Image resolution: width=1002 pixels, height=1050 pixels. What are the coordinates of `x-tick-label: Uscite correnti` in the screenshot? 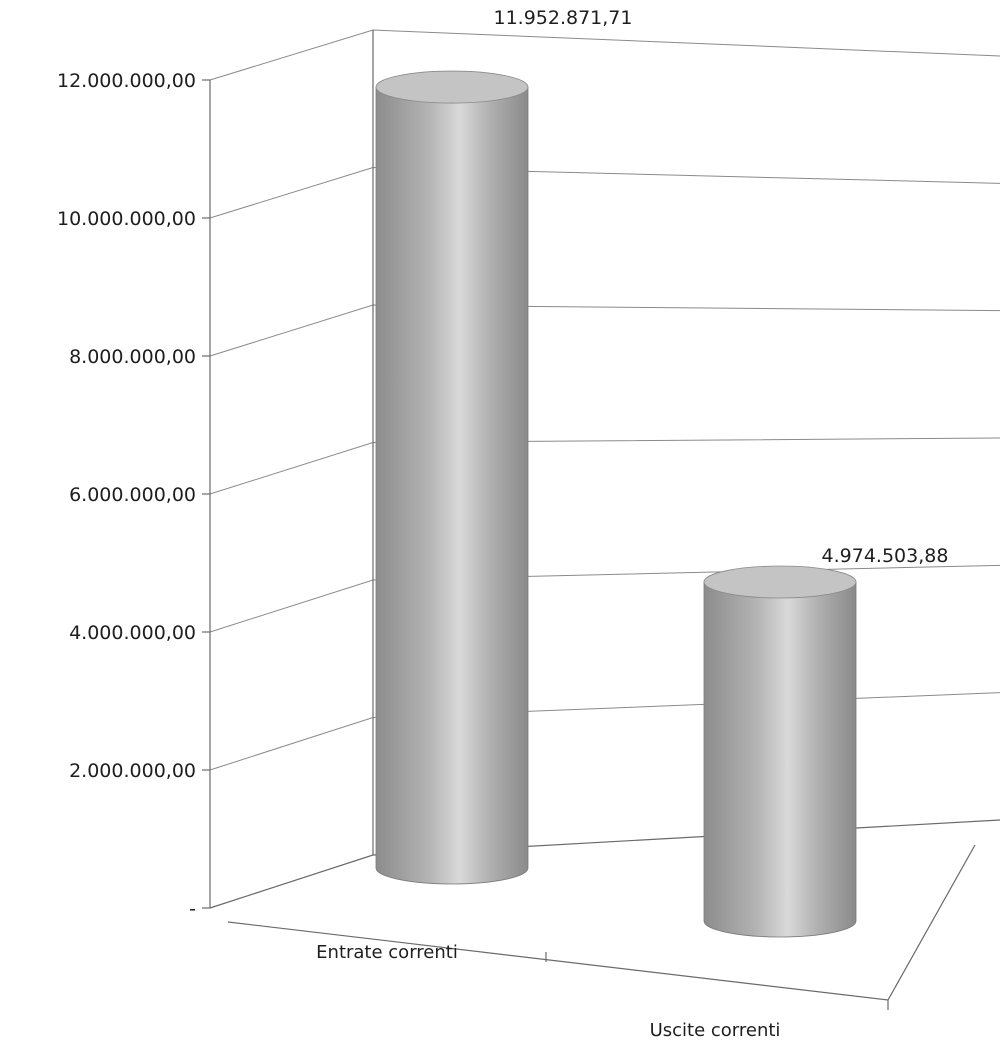 It's located at (715, 1030).